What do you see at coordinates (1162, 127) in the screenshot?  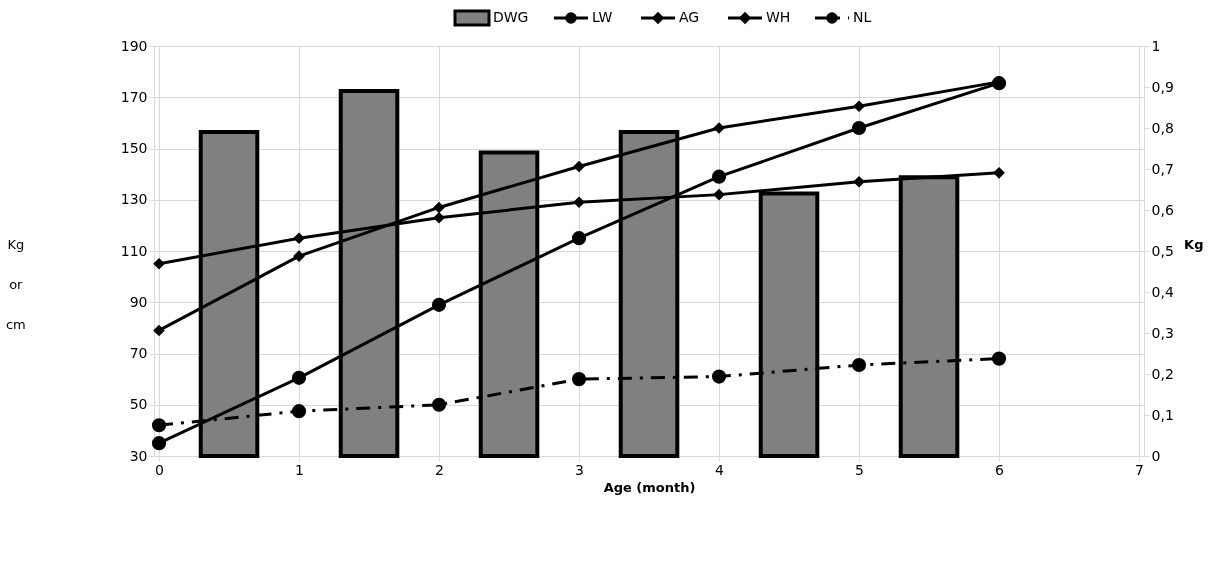 I see `y2-tick-label: 0,8` at bounding box center [1162, 127].